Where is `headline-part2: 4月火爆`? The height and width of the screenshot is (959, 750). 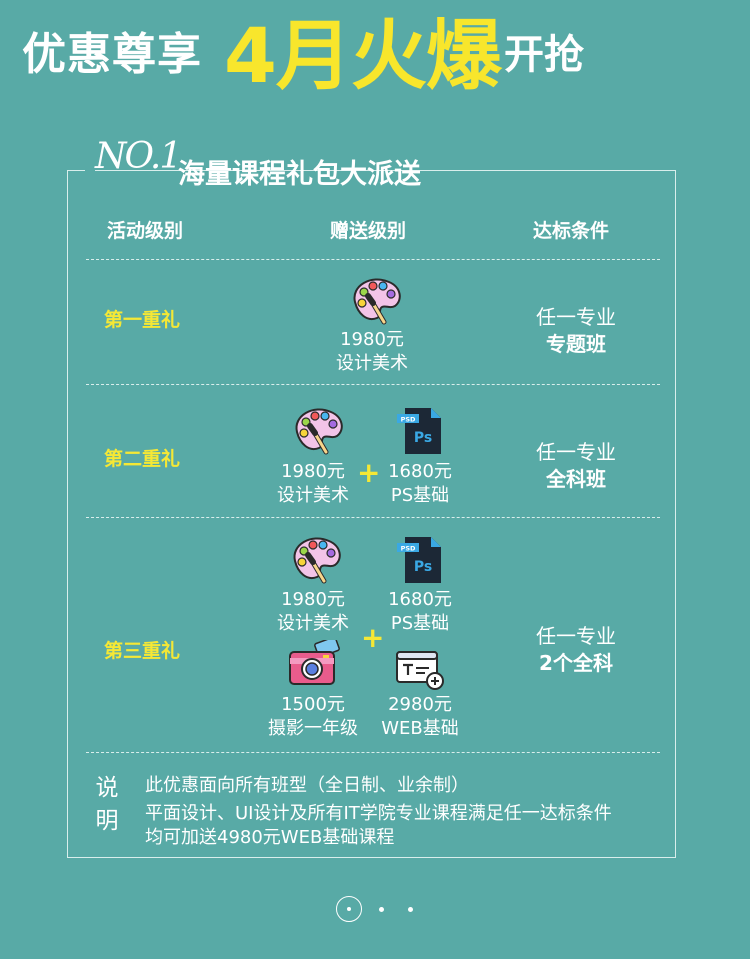 headline-part2: 4月火爆 is located at coordinates (363, 55).